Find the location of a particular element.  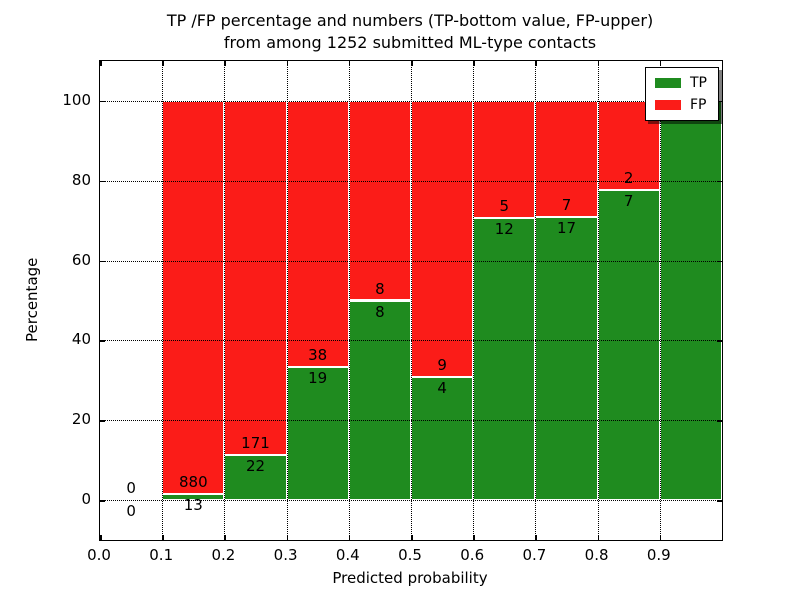

legend-entry-fp: FP is located at coordinates (681, 105).